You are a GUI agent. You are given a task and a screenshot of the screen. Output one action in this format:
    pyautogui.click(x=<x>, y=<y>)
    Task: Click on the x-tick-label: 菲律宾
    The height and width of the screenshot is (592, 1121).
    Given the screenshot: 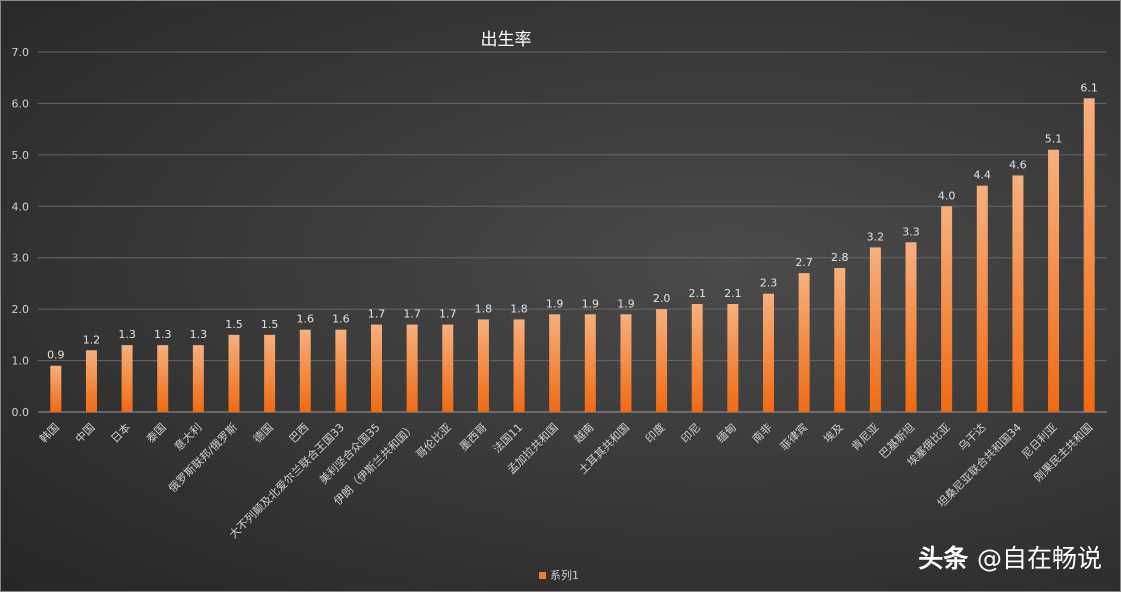 What is the action you would take?
    pyautogui.click(x=793, y=436)
    